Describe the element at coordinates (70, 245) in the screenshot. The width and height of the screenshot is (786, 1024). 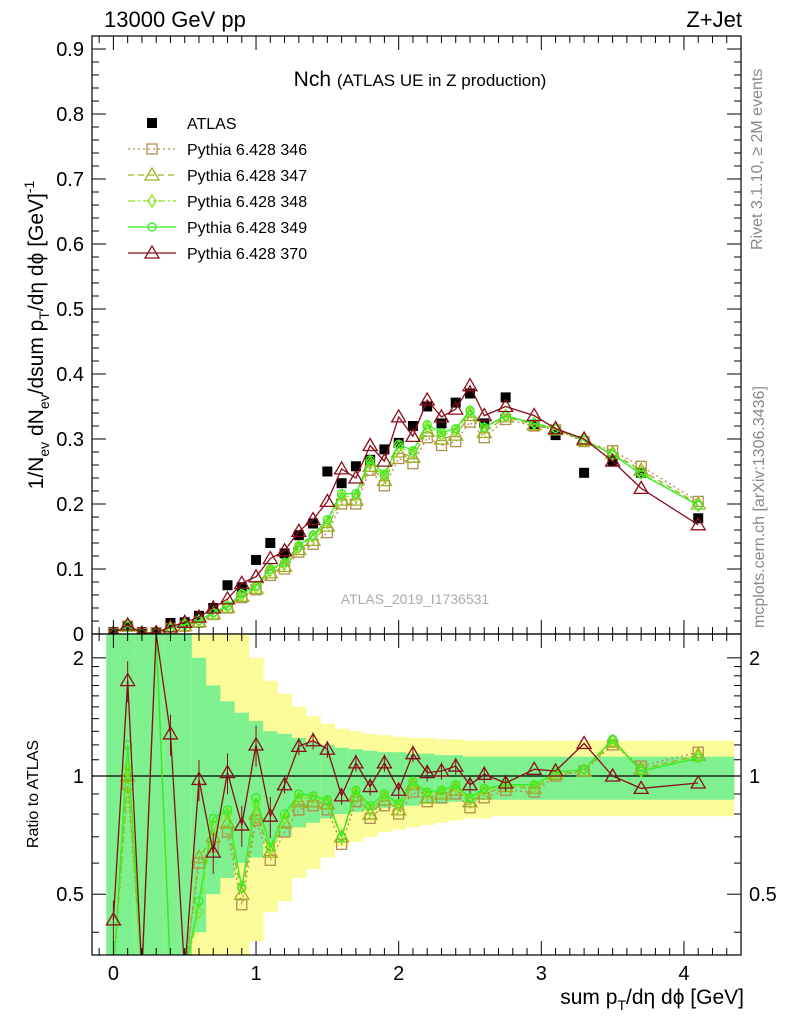
I see `y-tick-label: 0.6` at that location.